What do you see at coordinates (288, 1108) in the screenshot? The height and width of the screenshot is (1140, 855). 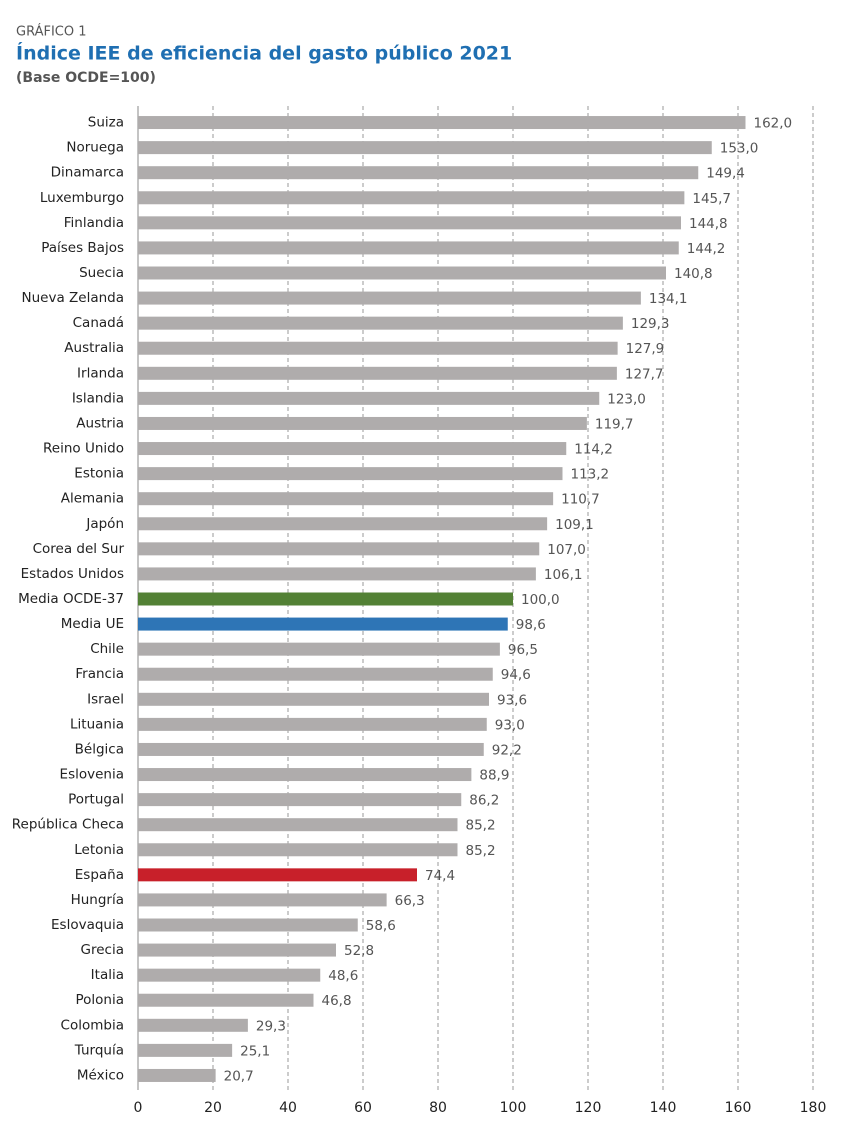 I see `x-tick-label: 40` at bounding box center [288, 1108].